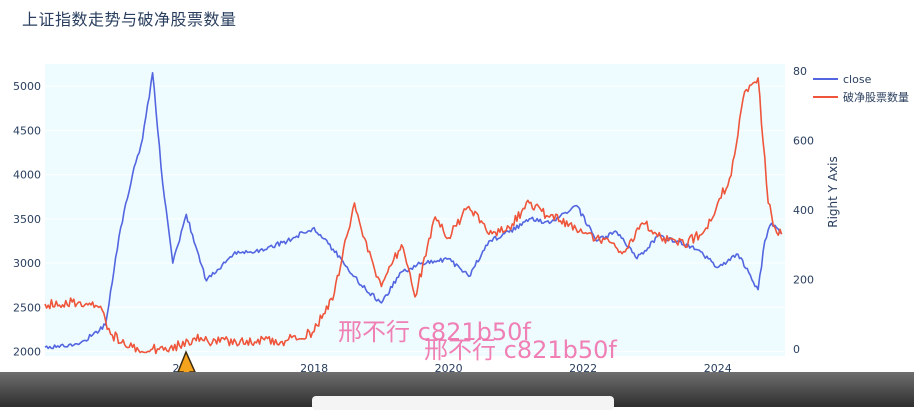 This screenshot has height=410, width=914. What do you see at coordinates (833, 191) in the screenshot?
I see `right-axis-title: Right Y Axis` at bounding box center [833, 191].